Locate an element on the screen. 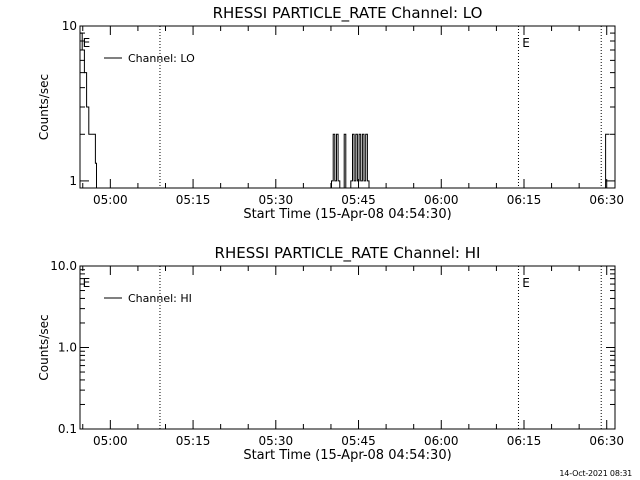 This screenshot has height=480, width=640. panel1-xtick-label: 05:45 is located at coordinates (358, 200).